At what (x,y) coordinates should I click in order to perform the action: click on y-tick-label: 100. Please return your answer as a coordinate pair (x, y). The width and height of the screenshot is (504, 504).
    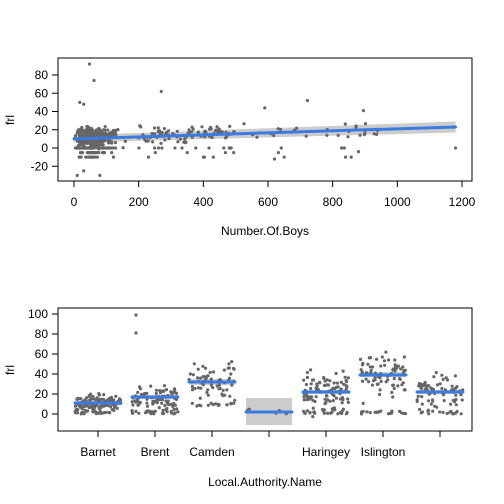
    Looking at the image, I should click on (38, 314).